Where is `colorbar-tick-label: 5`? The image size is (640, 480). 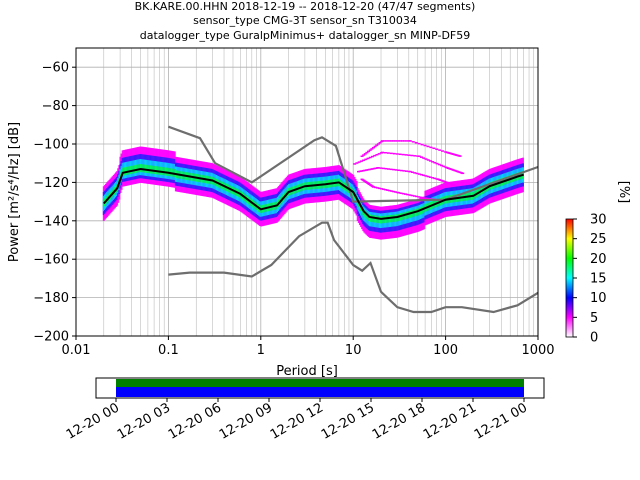
colorbar-tick-label: 5 is located at coordinates (594, 318).